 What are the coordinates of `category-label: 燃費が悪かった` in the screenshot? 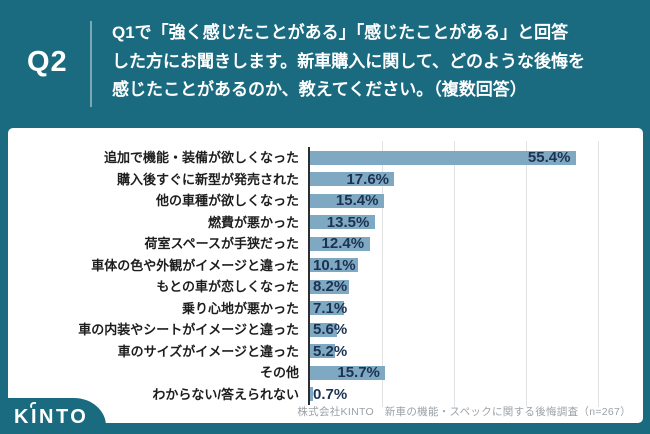 It's located at (253, 222).